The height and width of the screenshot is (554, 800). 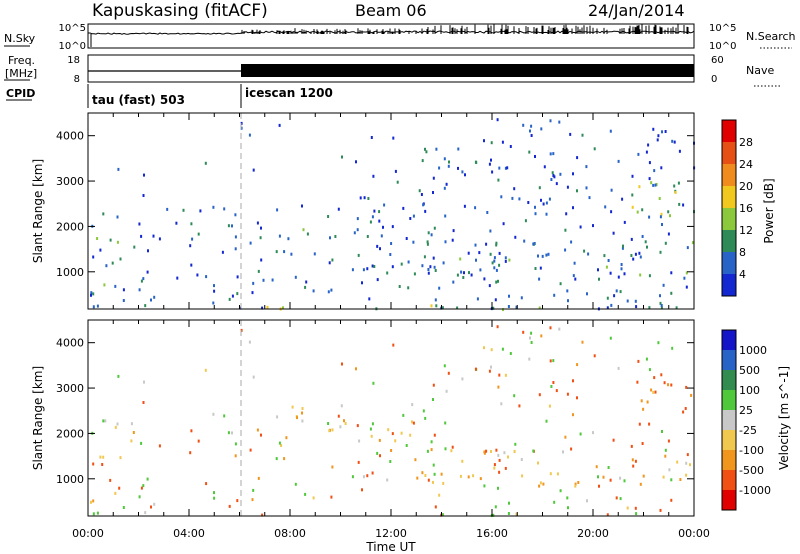 What do you see at coordinates (73, 60) in the screenshot?
I see `freq-left-tick-top: 18` at bounding box center [73, 60].